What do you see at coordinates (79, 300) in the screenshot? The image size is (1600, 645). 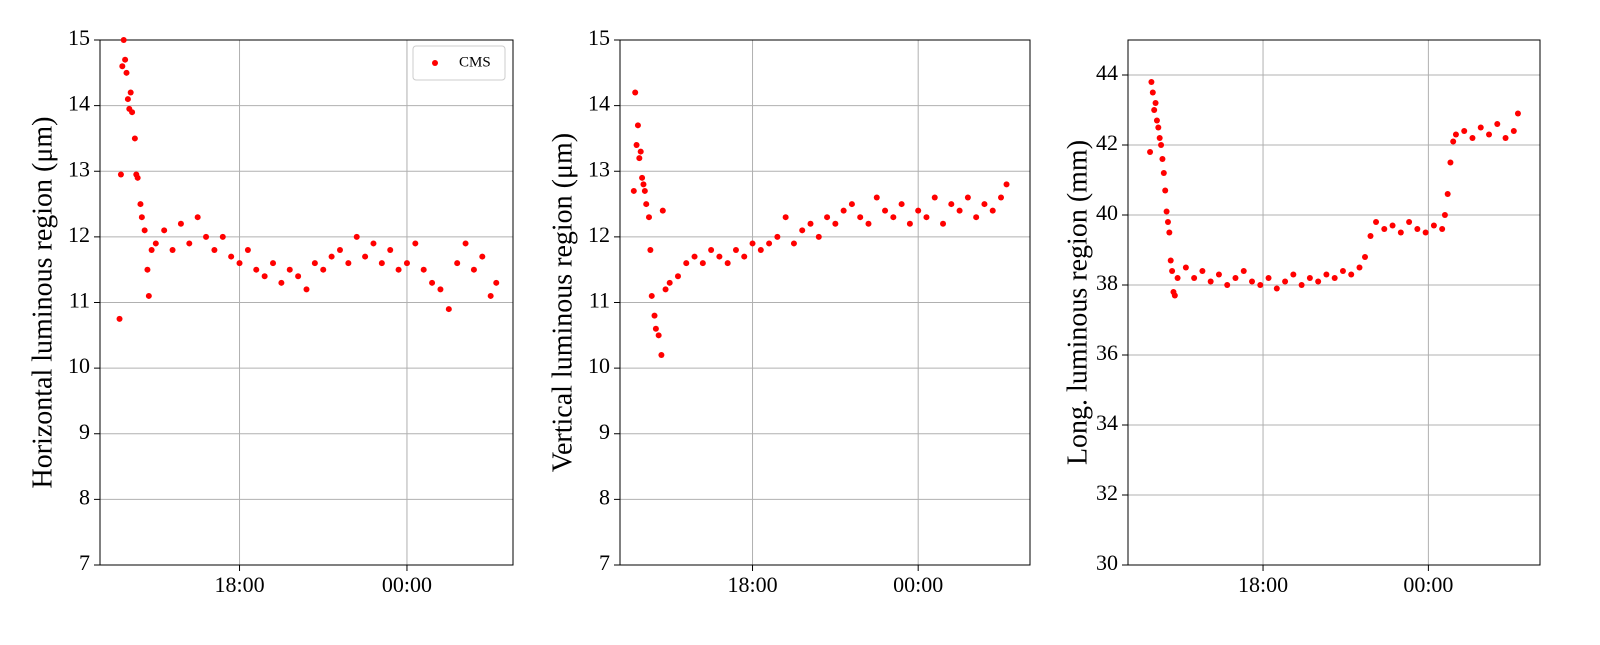 I see `y-tick-label: 11` at bounding box center [79, 300].